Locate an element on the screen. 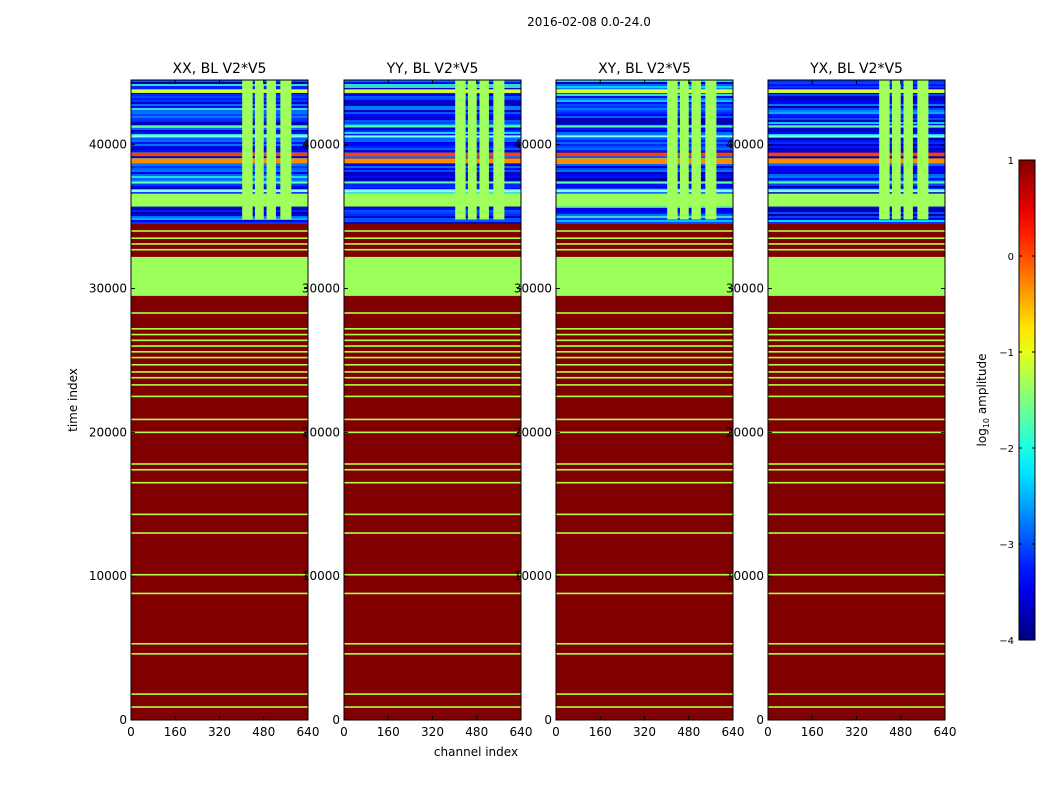 The height and width of the screenshot is (800, 1050). colorbar-bar is located at coordinates (1027, 400).